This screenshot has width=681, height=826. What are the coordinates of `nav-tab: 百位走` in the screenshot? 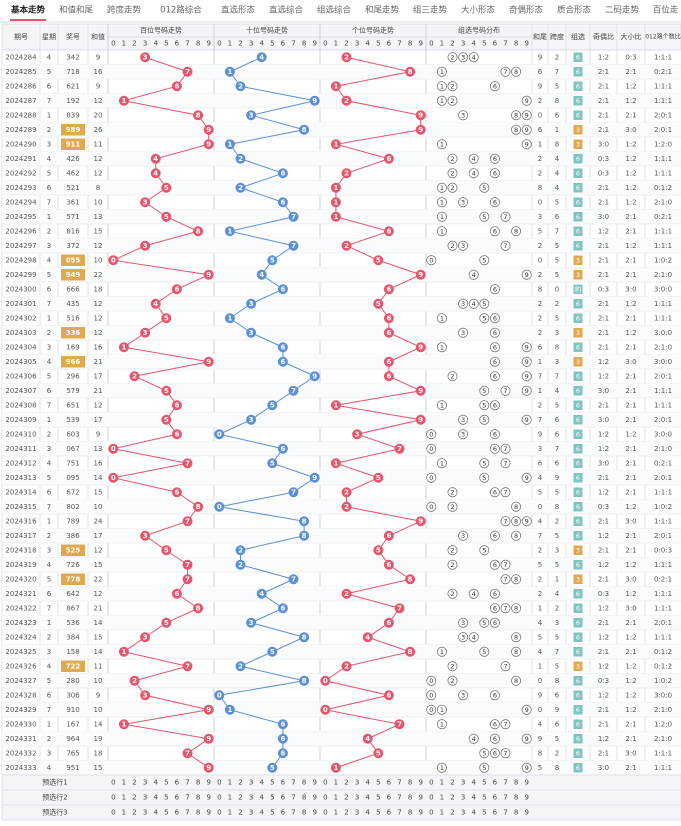 It's located at (666, 10).